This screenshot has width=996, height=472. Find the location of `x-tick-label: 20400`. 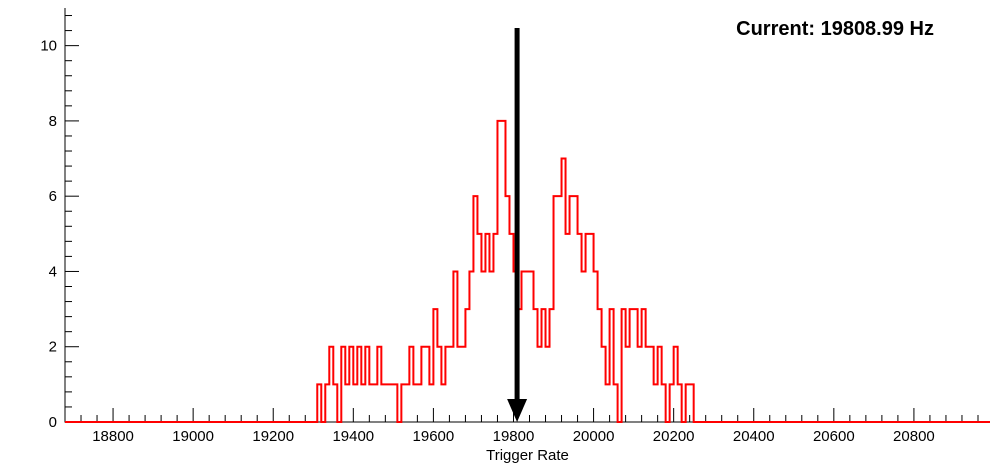

x-tick-label: 20400 is located at coordinates (754, 436).